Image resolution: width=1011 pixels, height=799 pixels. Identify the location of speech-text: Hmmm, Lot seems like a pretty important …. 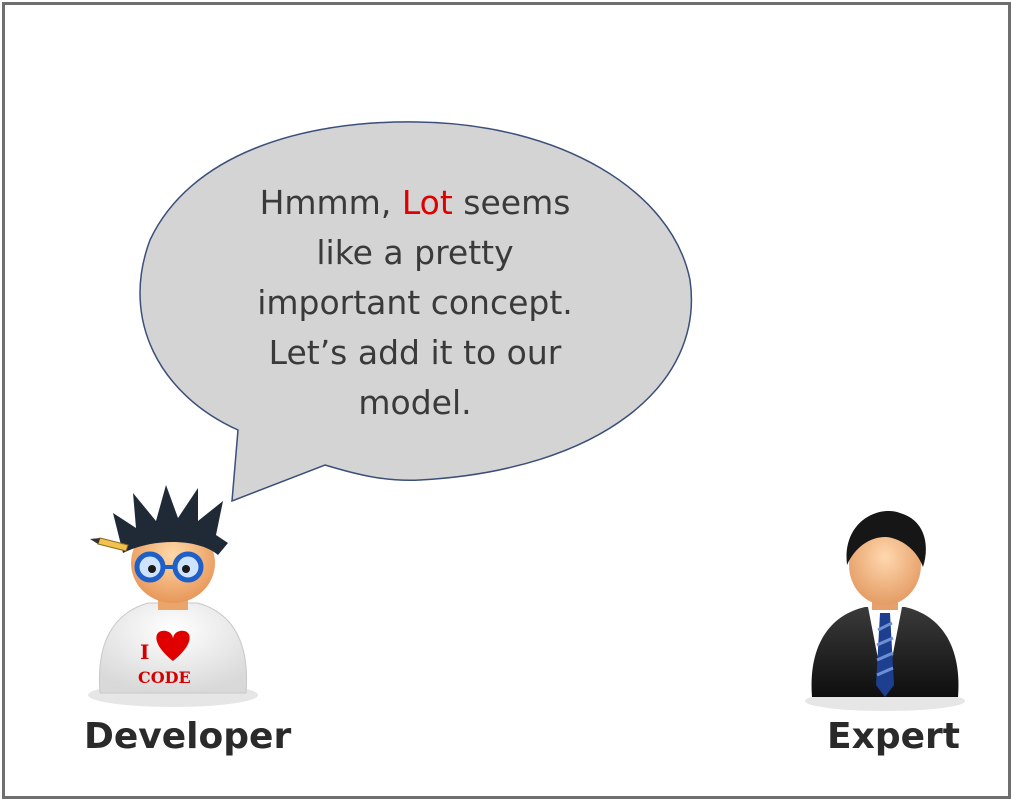
(415, 303).